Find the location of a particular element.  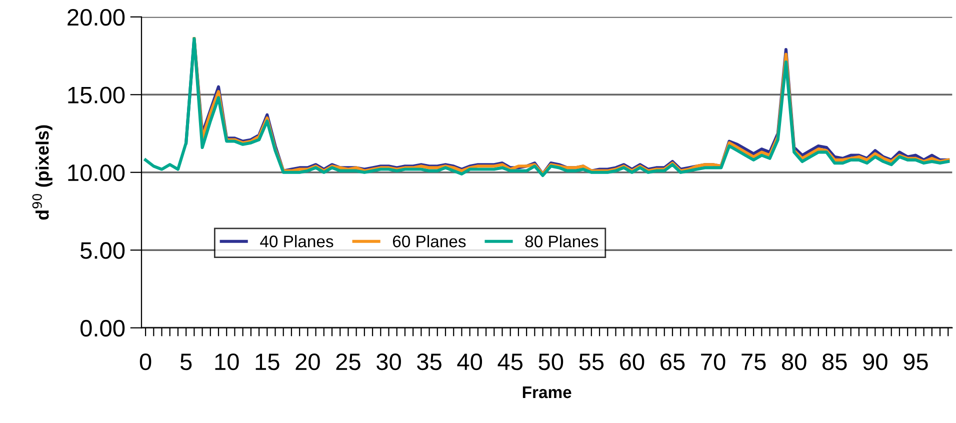

x-tick-label: 45 is located at coordinates (510, 362).